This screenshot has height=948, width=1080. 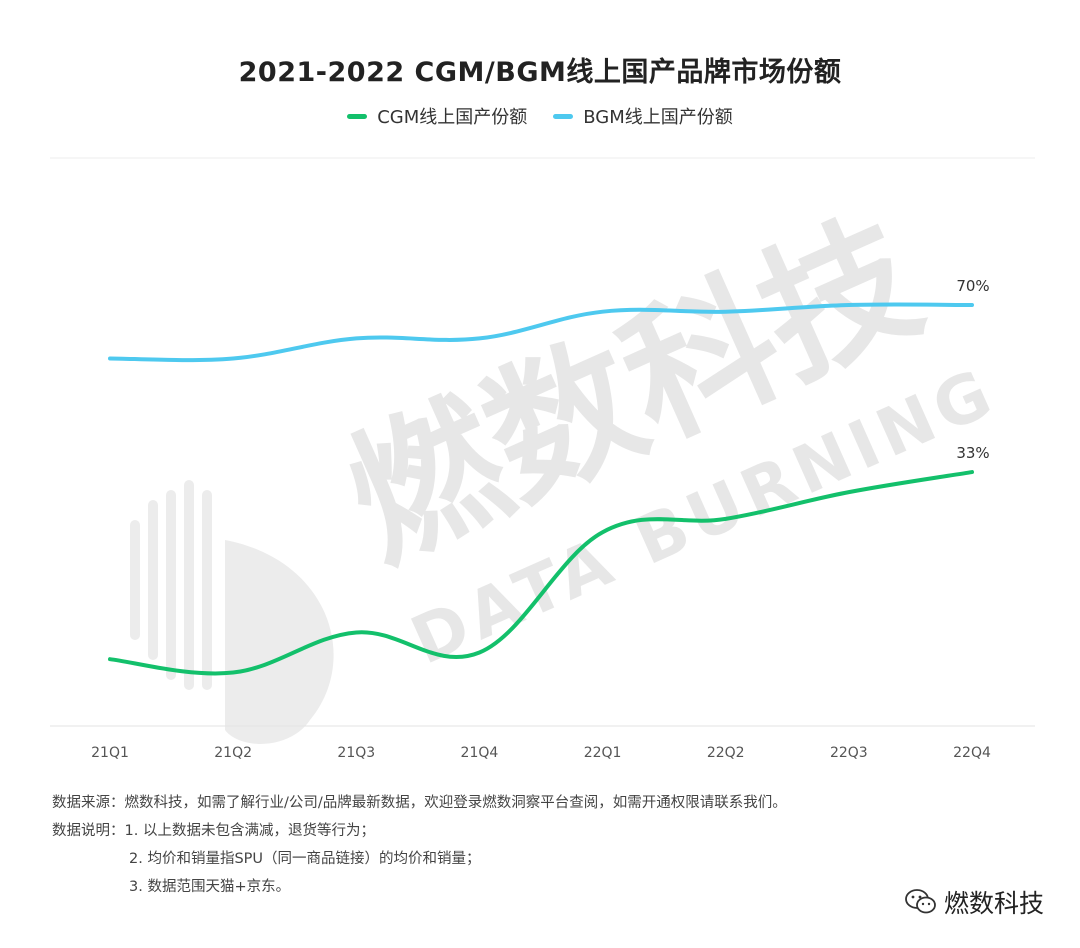 I want to click on legend-item-cgm: CGM线上国产份额, so click(x=437, y=116).